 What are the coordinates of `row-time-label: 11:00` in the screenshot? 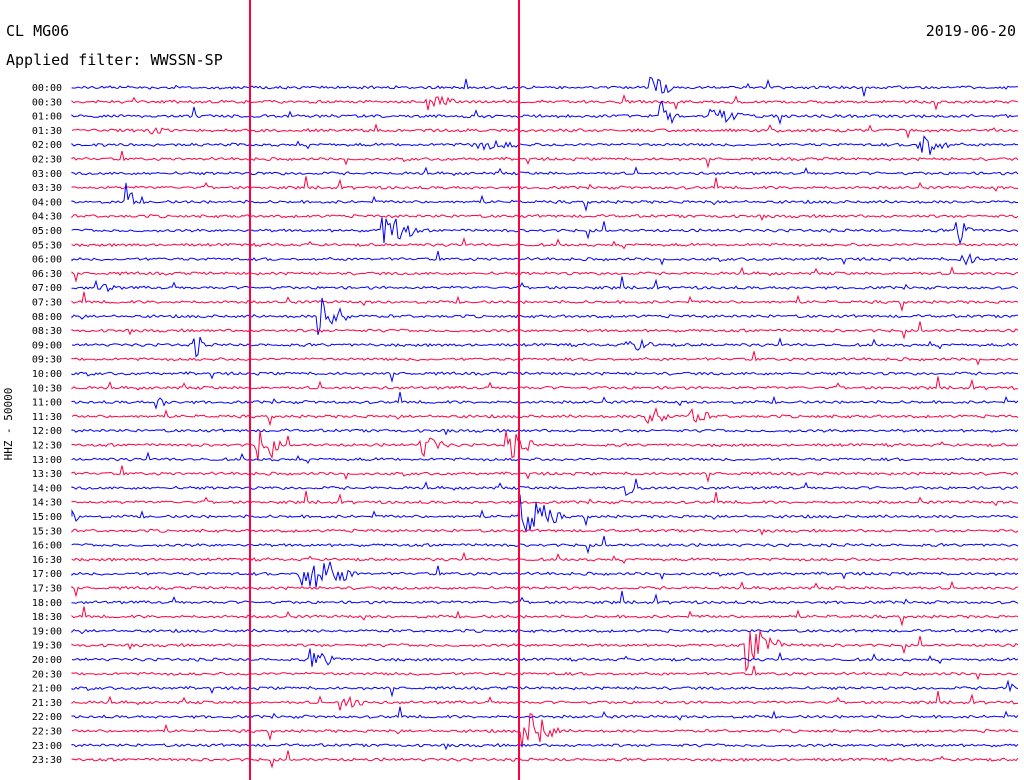 It's located at (47, 403).